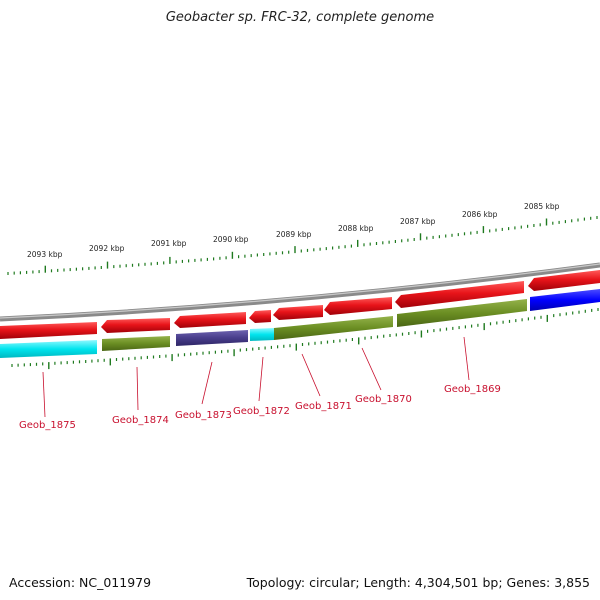  Describe the element at coordinates (565, 300) in the screenshot. I see `gene-feature-blue` at that location.